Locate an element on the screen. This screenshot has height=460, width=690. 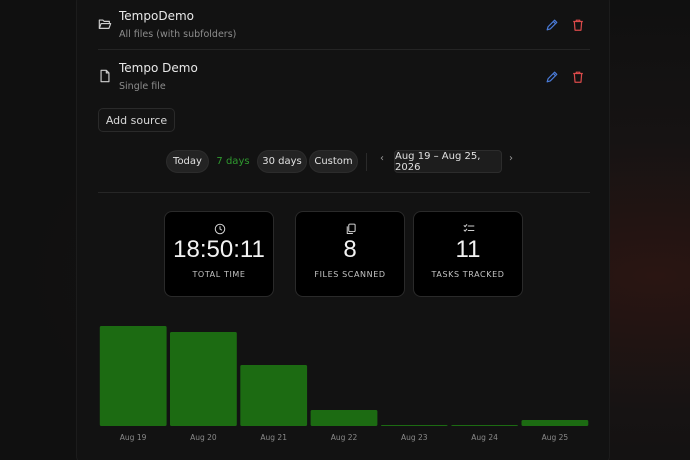
files-scanned-value: 8 is located at coordinates (350, 249).